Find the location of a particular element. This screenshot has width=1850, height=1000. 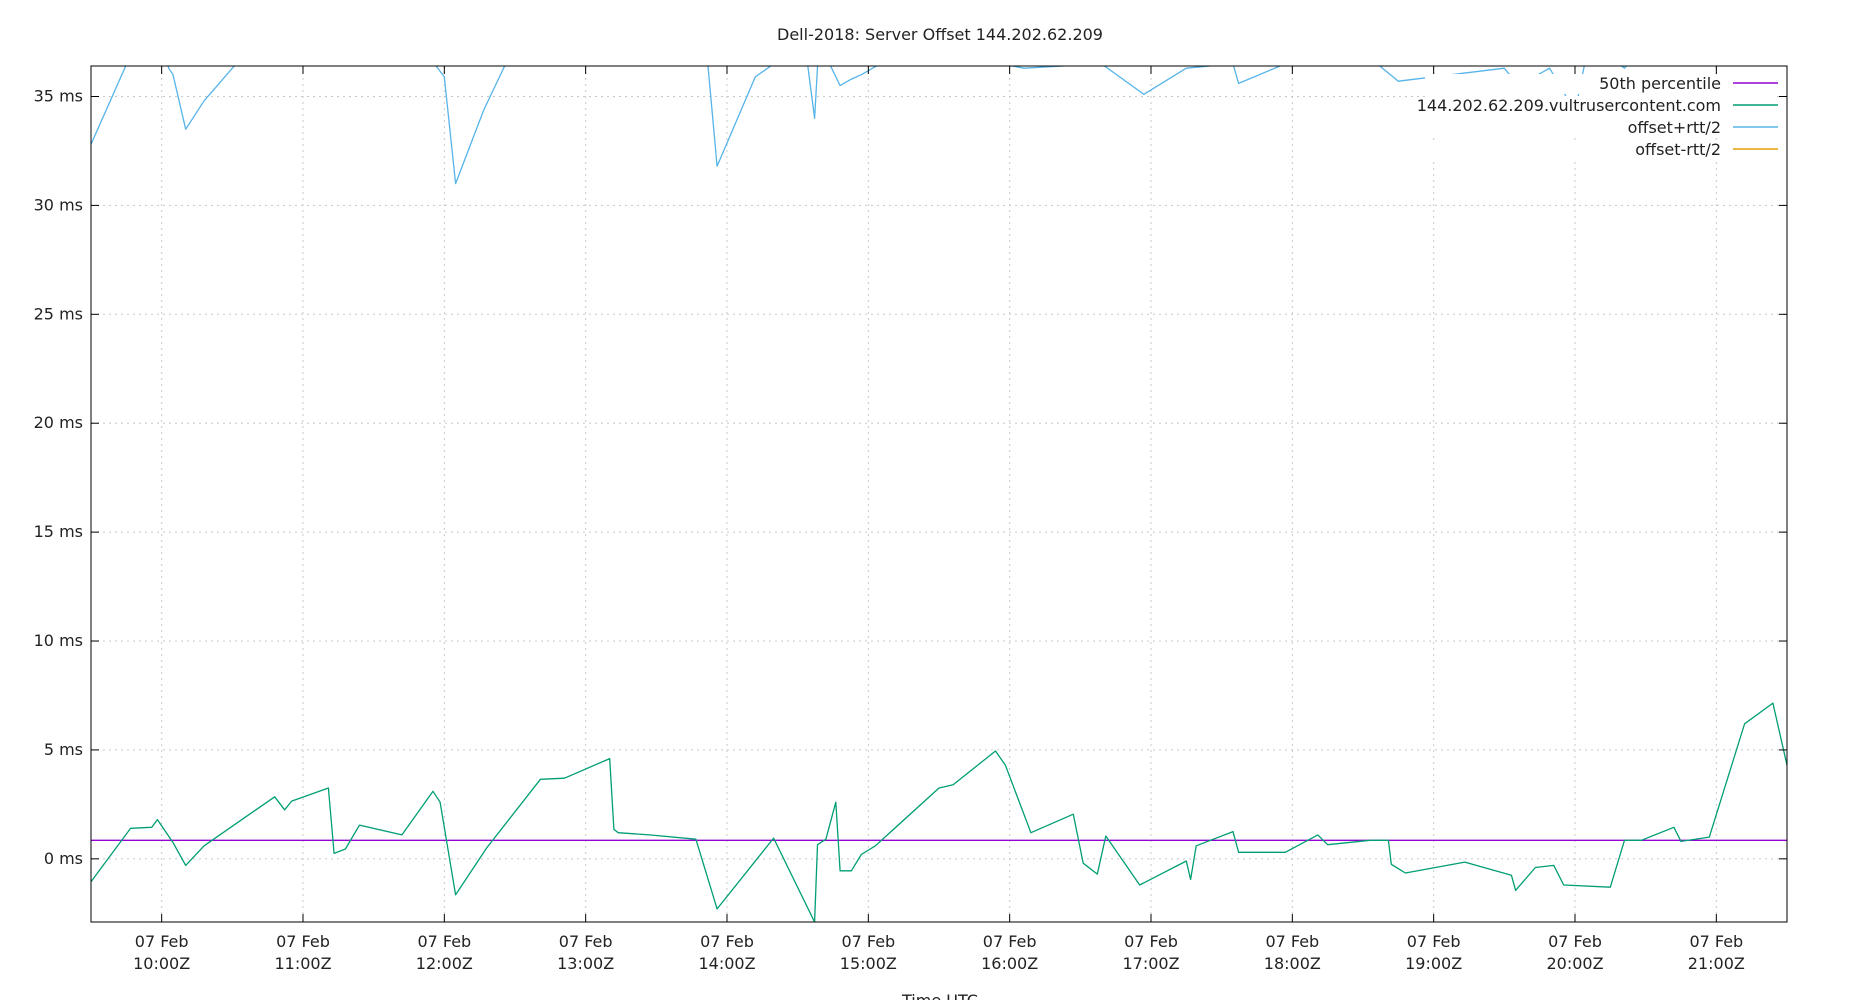

x-tick-label: 07 Feb 18:00Z is located at coordinates (1292, 952).